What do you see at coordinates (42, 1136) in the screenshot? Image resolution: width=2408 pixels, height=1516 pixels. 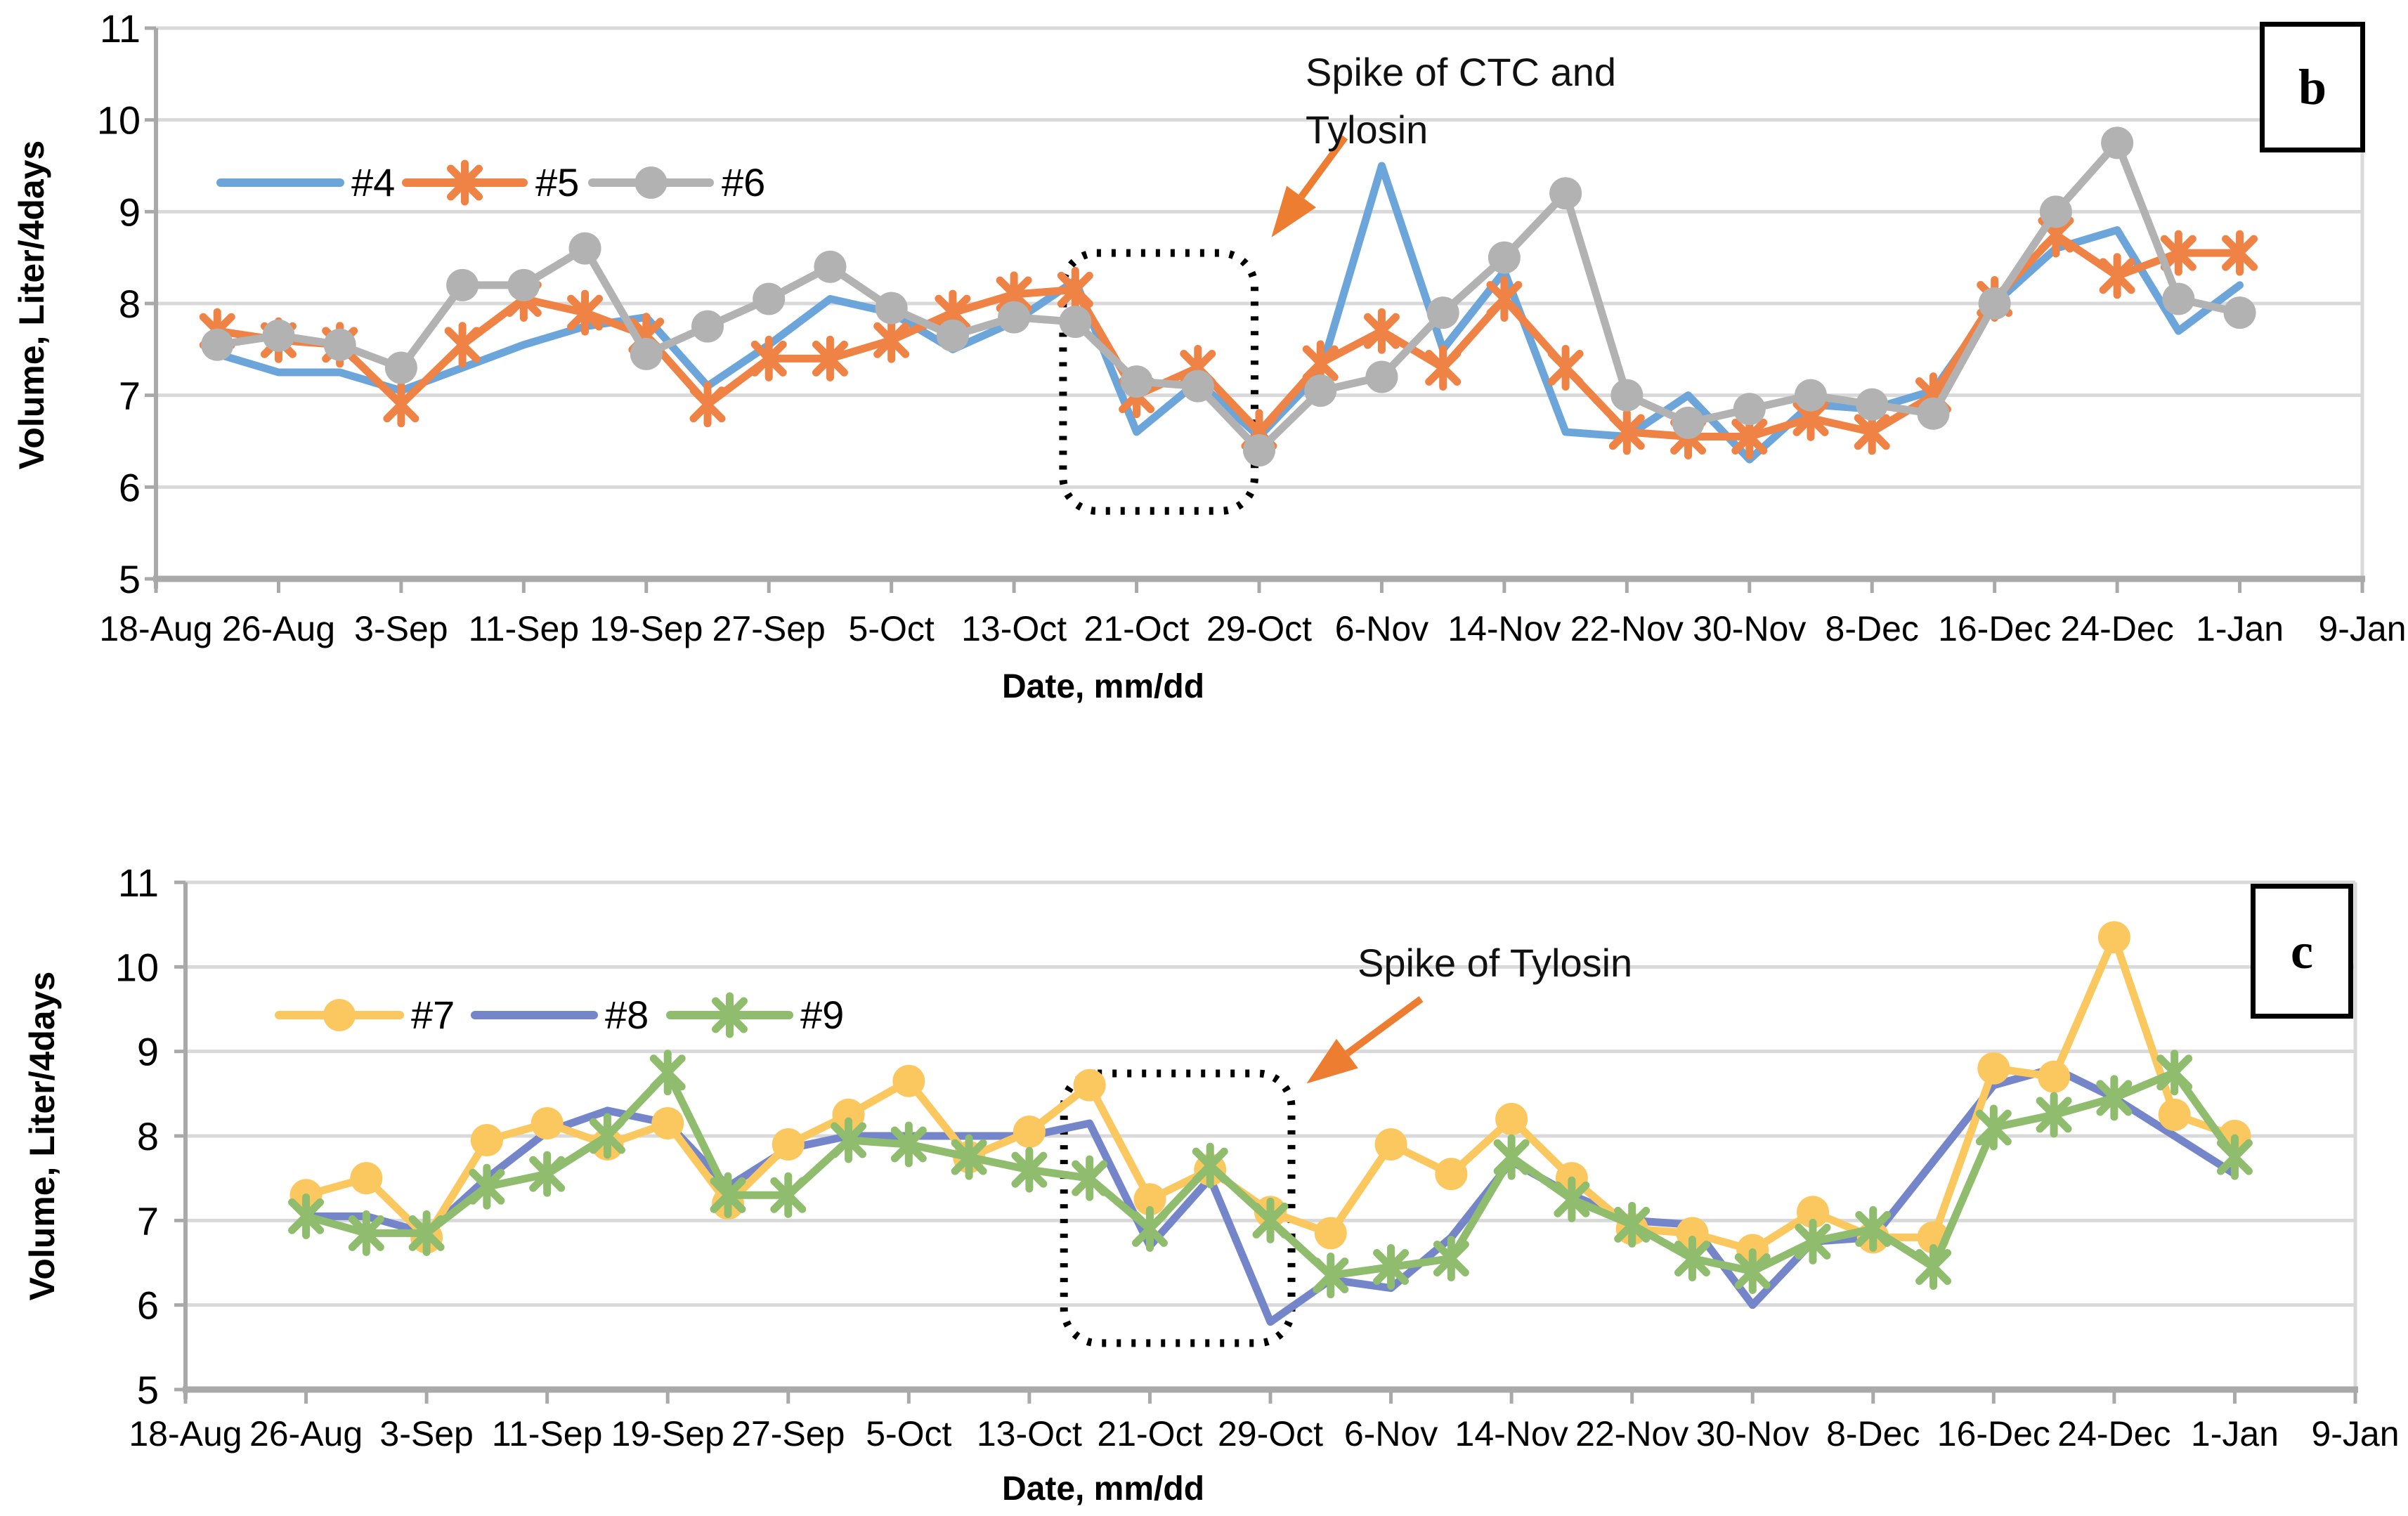 I see `chart-c-y-axis-title: Volume, Liter/4days` at bounding box center [42, 1136].